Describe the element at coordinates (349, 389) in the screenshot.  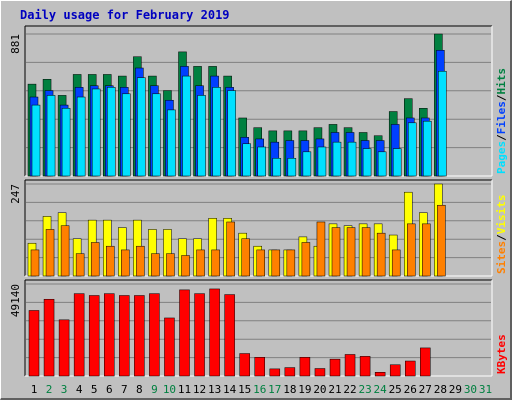
I see `day-label: 22` at that location.